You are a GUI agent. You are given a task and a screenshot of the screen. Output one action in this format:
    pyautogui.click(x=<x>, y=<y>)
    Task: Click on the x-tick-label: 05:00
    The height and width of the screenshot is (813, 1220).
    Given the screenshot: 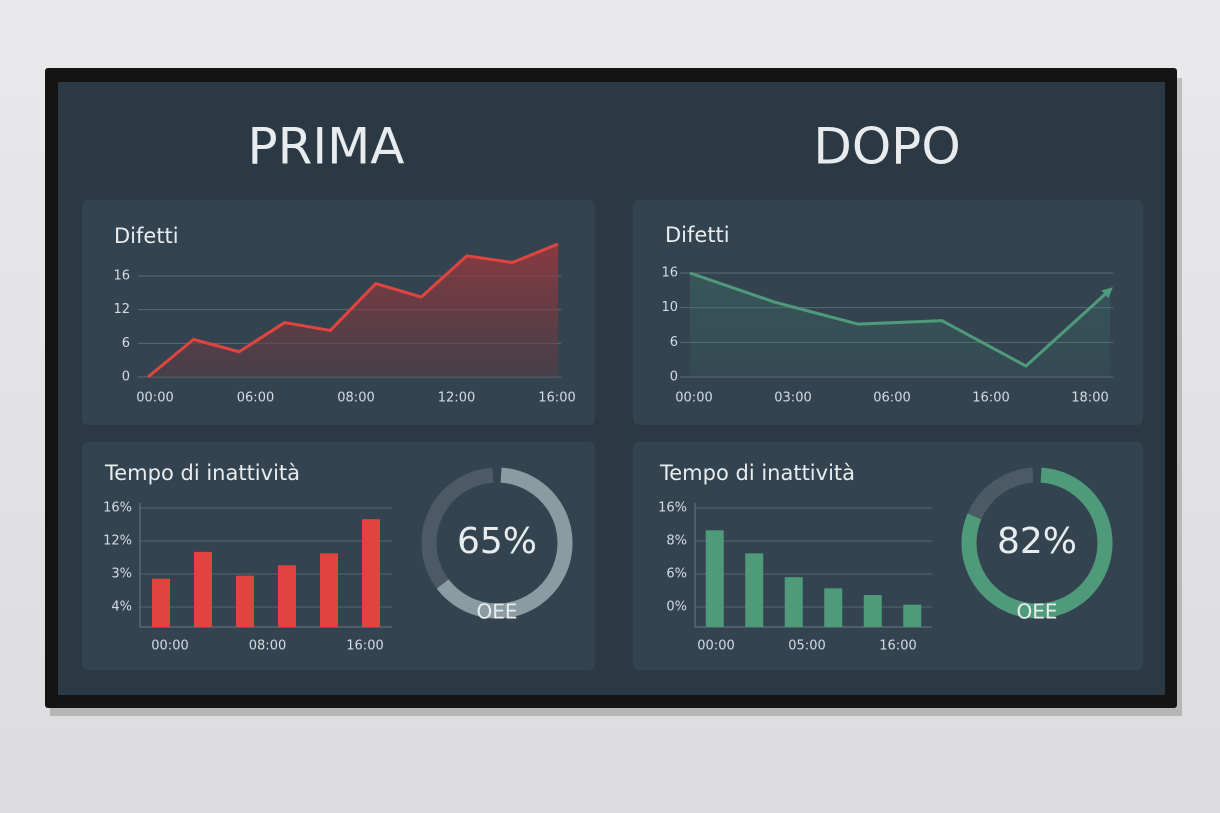 What is the action you would take?
    pyautogui.click(x=806, y=646)
    